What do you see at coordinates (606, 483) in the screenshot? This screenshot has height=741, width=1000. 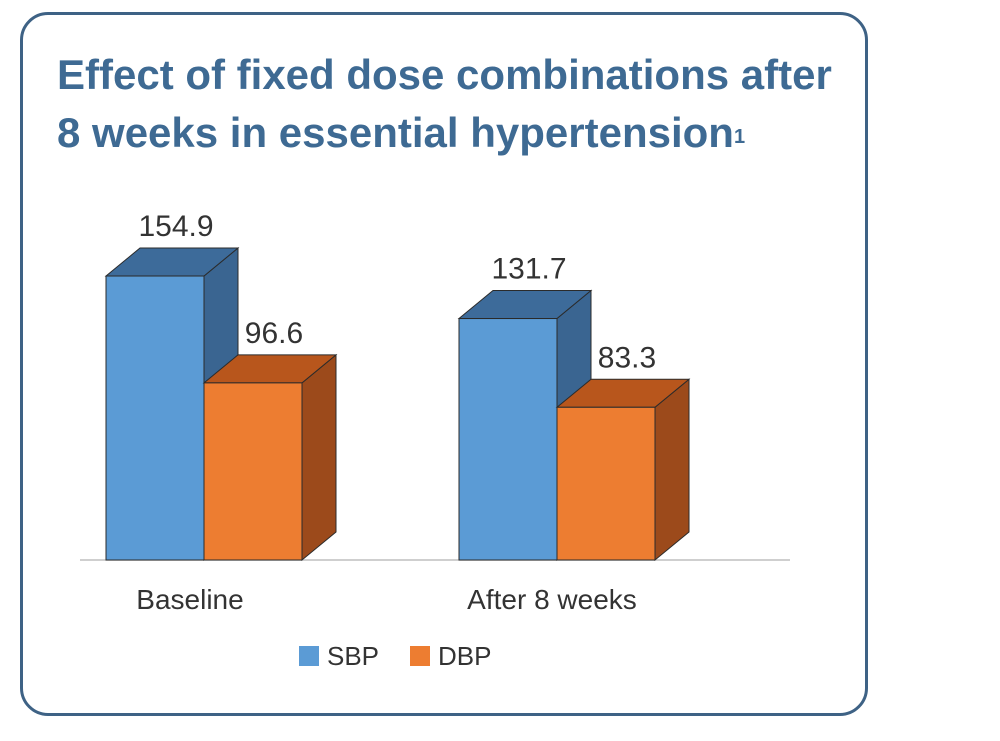 I see `bar-dbp-after-8-weeks` at bounding box center [606, 483].